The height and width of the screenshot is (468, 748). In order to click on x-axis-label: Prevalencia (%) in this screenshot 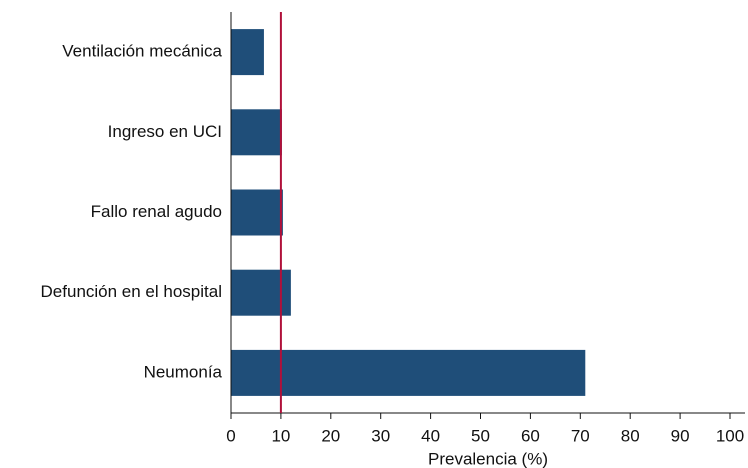, I will do `click(488, 458)`.